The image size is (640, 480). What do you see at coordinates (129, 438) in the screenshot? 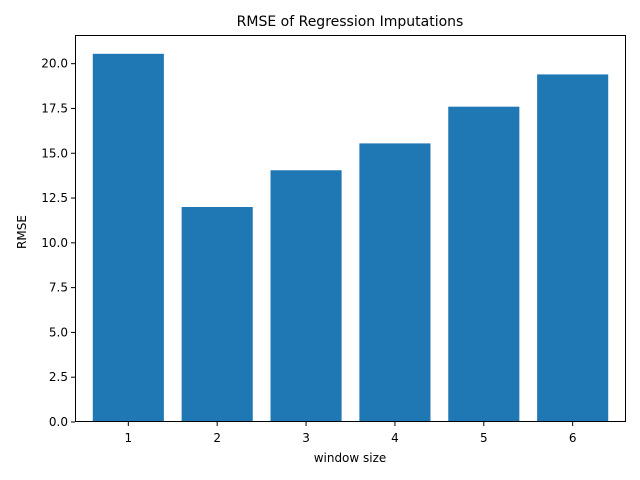
I see `x-tick-label: 1` at bounding box center [129, 438].